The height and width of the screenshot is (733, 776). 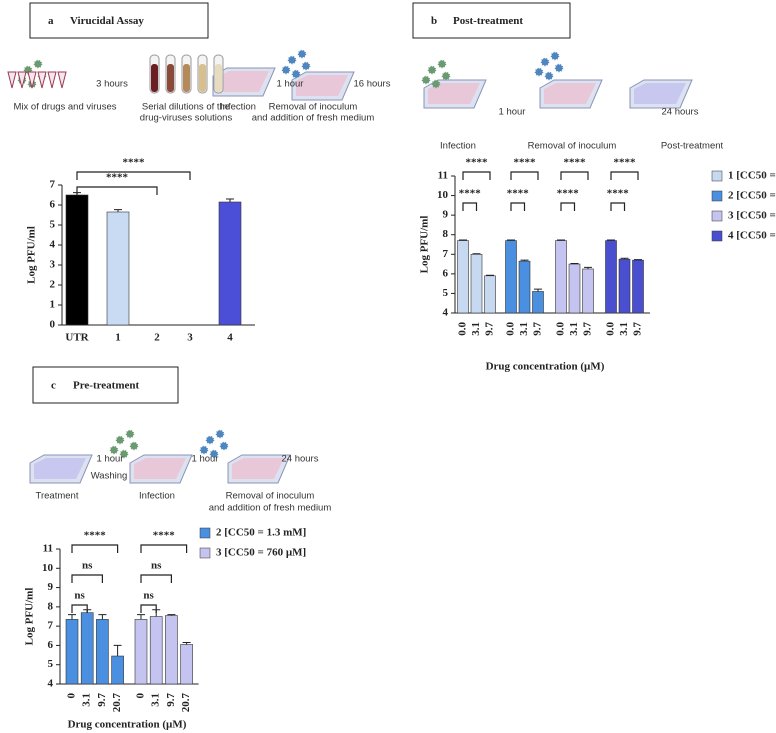 I want to click on y-axis-label: Log PFU/ml, so click(x=425, y=245).